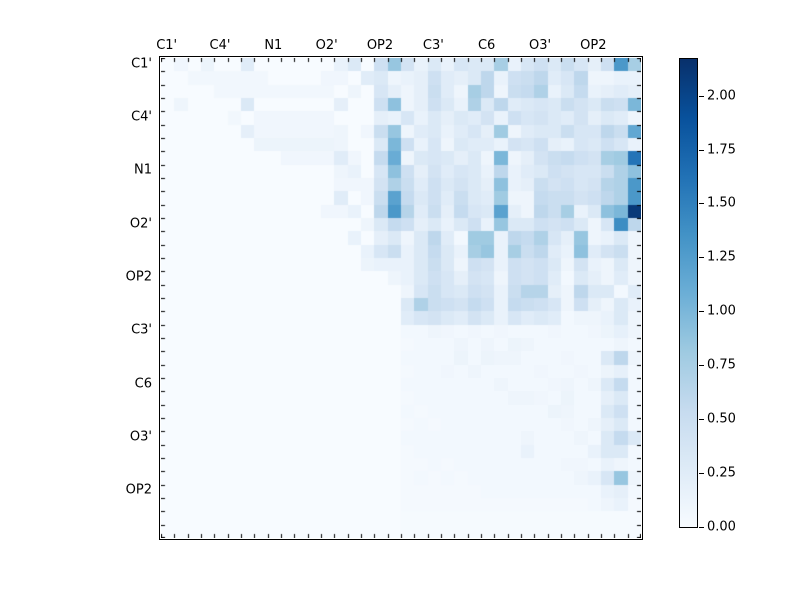 The width and height of the screenshot is (800, 600). I want to click on x-axis-label: C6, so click(486, 45).